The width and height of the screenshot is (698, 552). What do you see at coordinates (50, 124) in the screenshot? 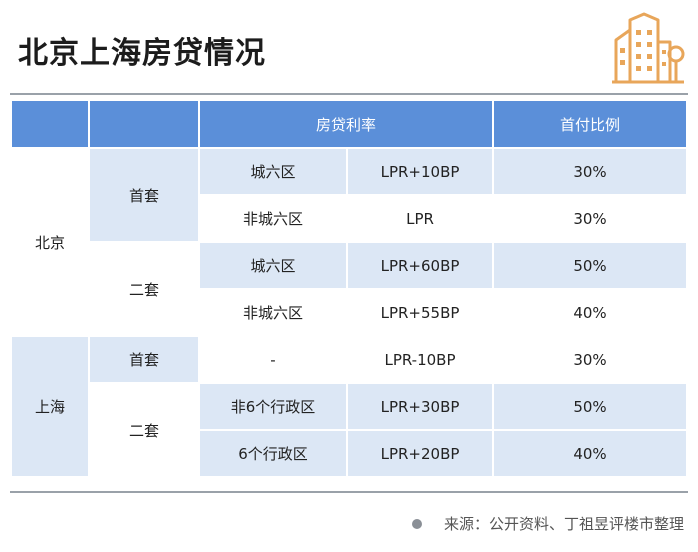
I see `header-empty-city` at bounding box center [50, 124].